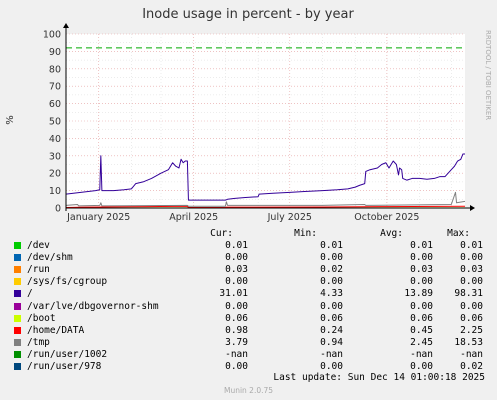 The image size is (497, 400). What do you see at coordinates (289, 217) in the screenshot?
I see `x-tick-label: July 2025` at bounding box center [289, 217].